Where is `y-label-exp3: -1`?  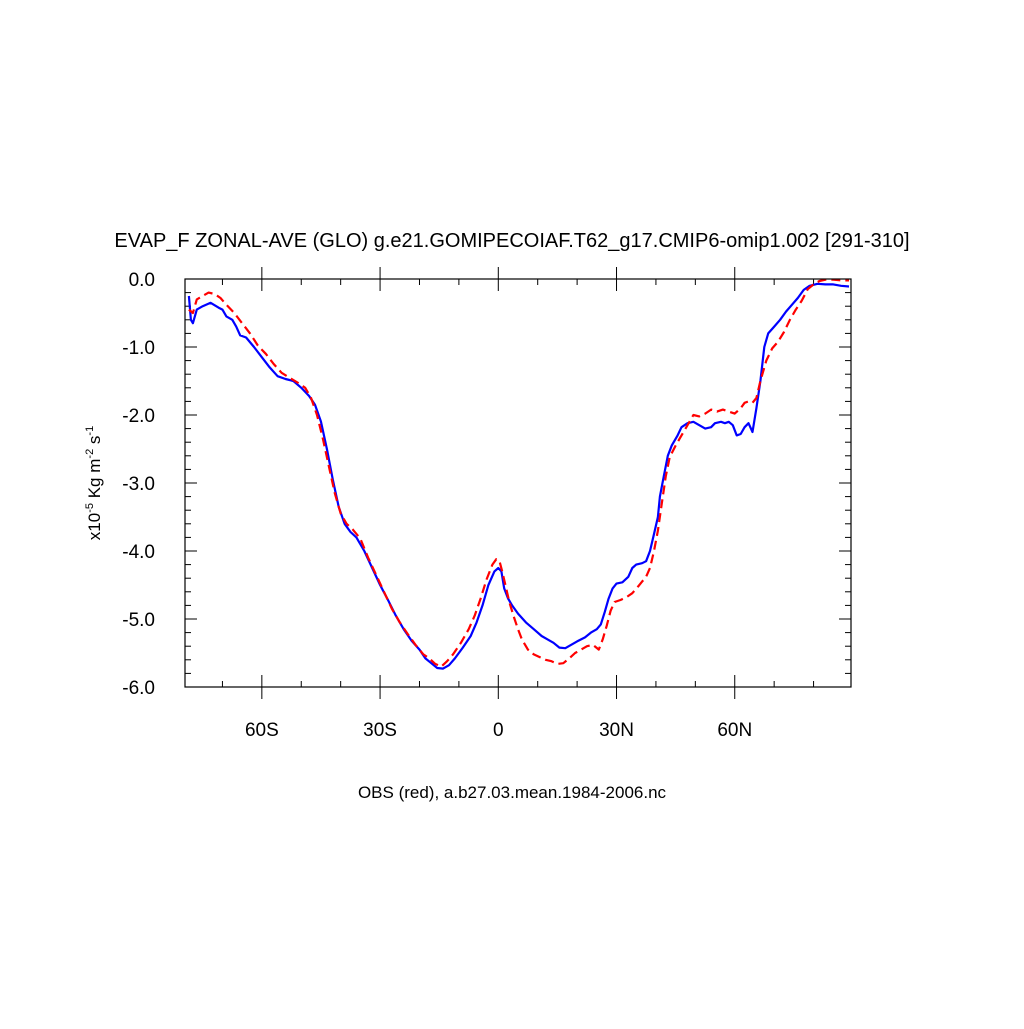 y-label-exp3: -1 is located at coordinates (90, 431).